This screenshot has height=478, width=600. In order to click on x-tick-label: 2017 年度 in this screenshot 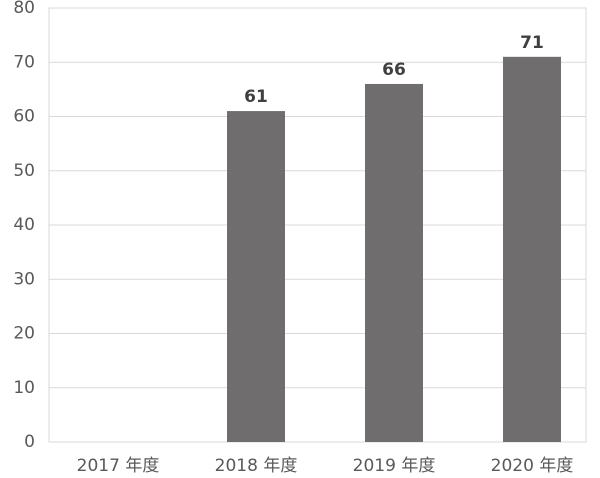, I will do `click(118, 466)`.